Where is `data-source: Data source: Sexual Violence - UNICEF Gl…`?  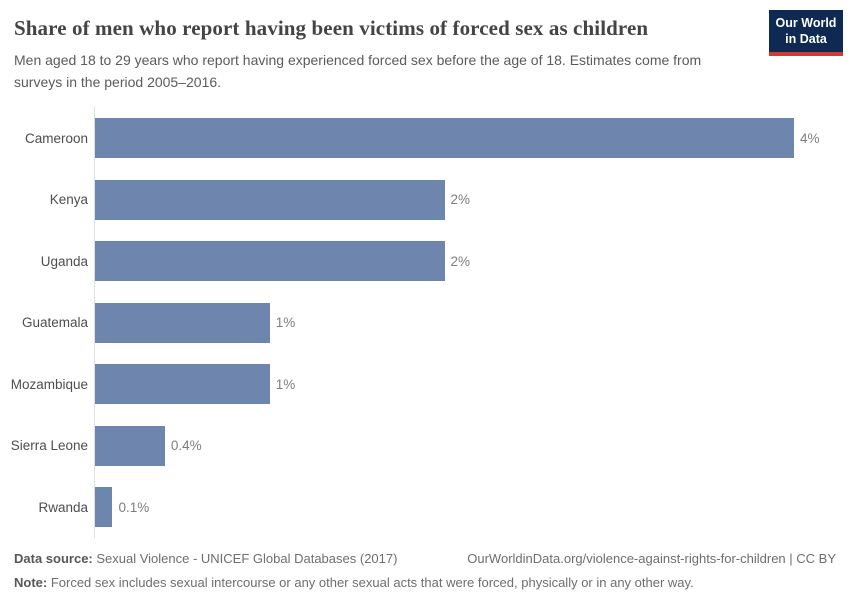 data-source: Data source: Sexual Violence - UNICEF Gl… is located at coordinates (205, 558).